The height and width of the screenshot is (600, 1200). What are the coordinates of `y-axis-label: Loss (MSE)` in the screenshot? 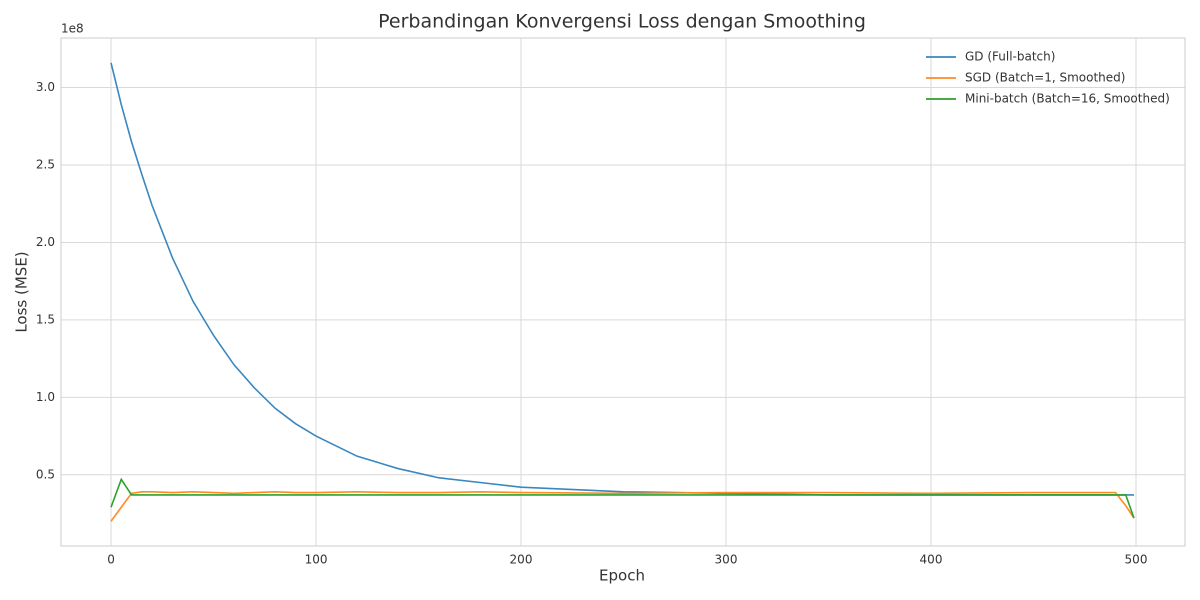 It's located at (22, 291).